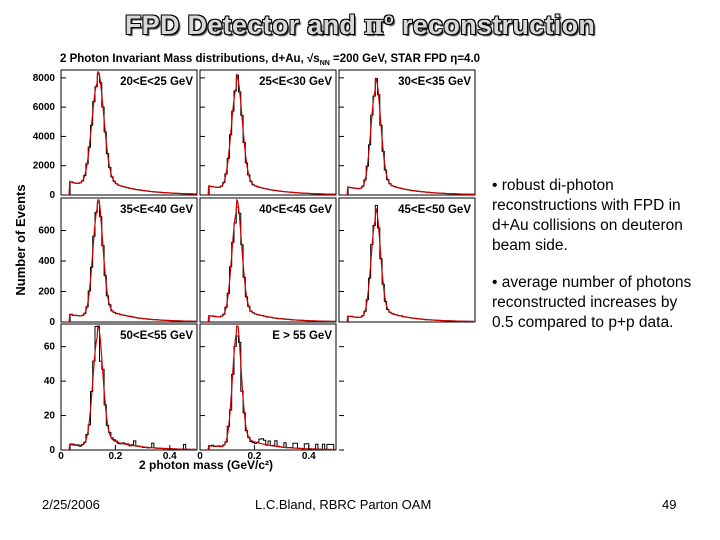 This screenshot has height=540, width=720. What do you see at coordinates (156, 210) in the screenshot?
I see `panel-energy-label: 35<E<40 GeV` at bounding box center [156, 210].